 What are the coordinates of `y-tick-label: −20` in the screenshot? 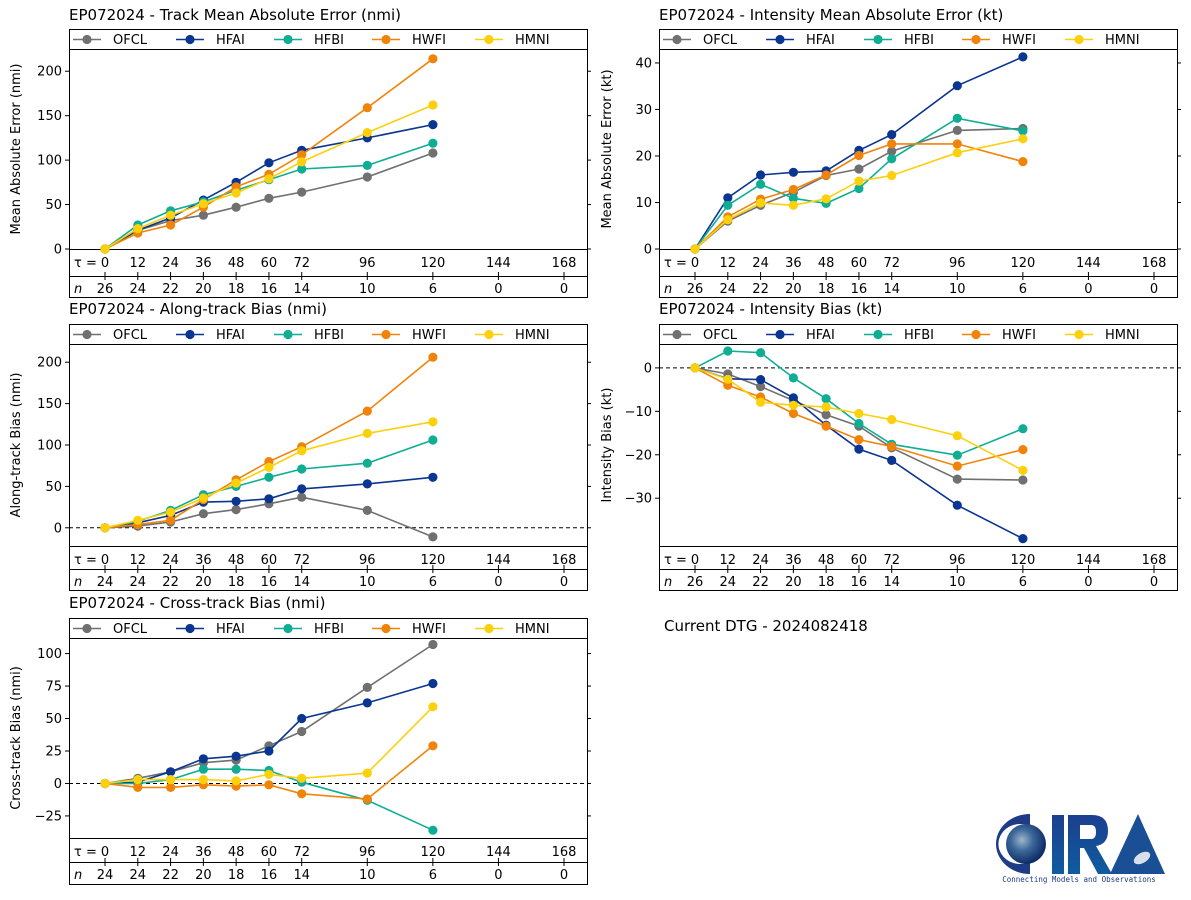 It's located at (638, 455).